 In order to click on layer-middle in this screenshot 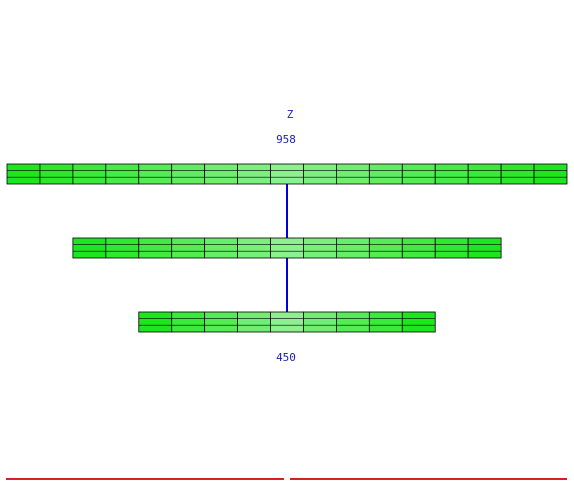, I will do `click(287, 248)`.